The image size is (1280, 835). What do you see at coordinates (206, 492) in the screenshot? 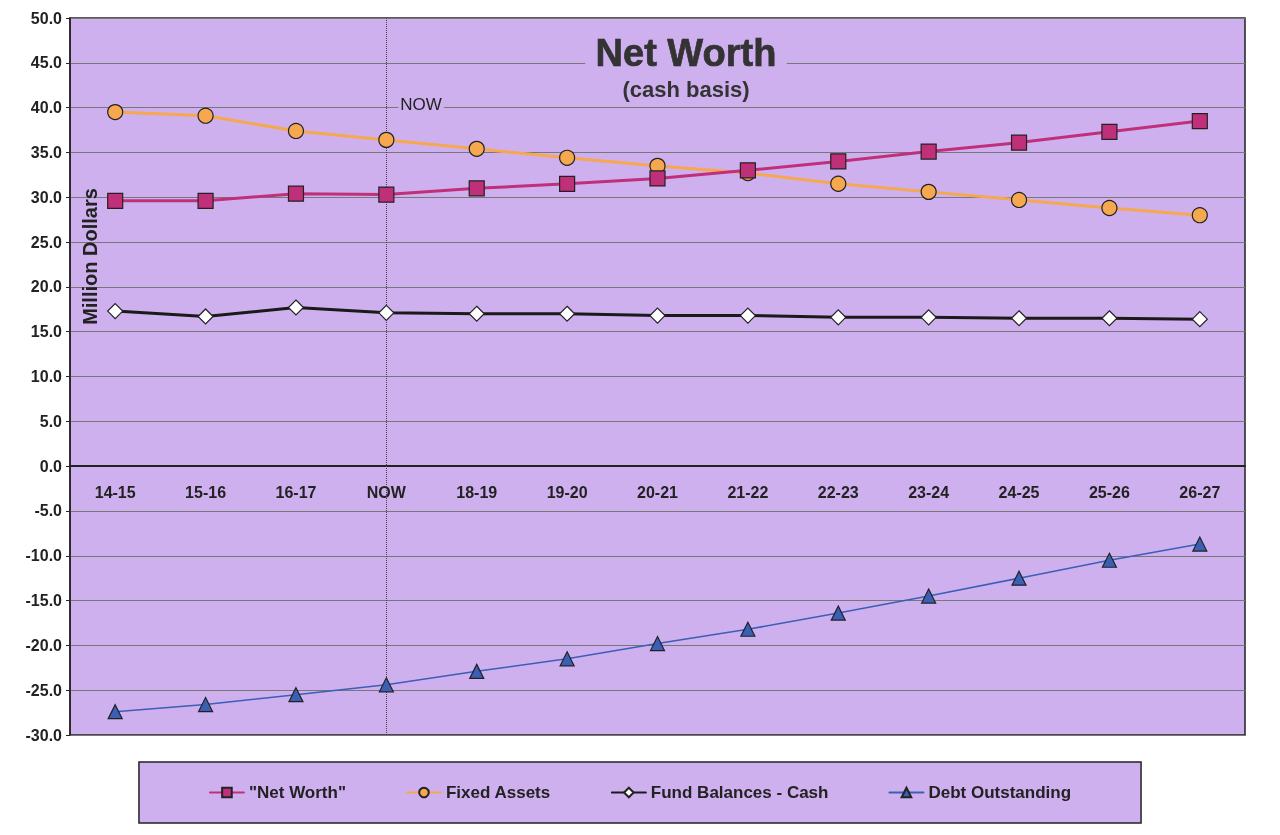
I see `x-tick-label: 15-16` at bounding box center [206, 492].